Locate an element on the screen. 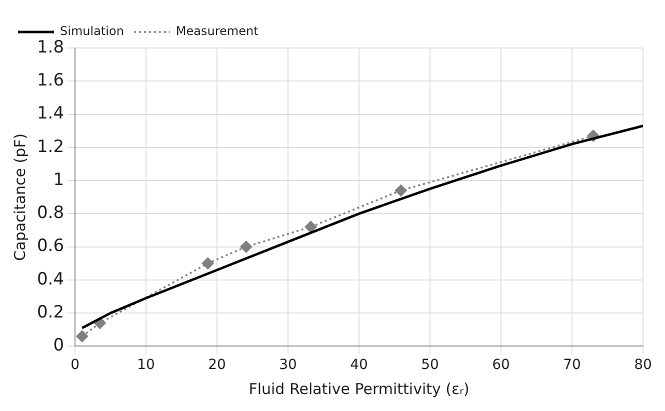  x-tick-label: 30 is located at coordinates (288, 365).